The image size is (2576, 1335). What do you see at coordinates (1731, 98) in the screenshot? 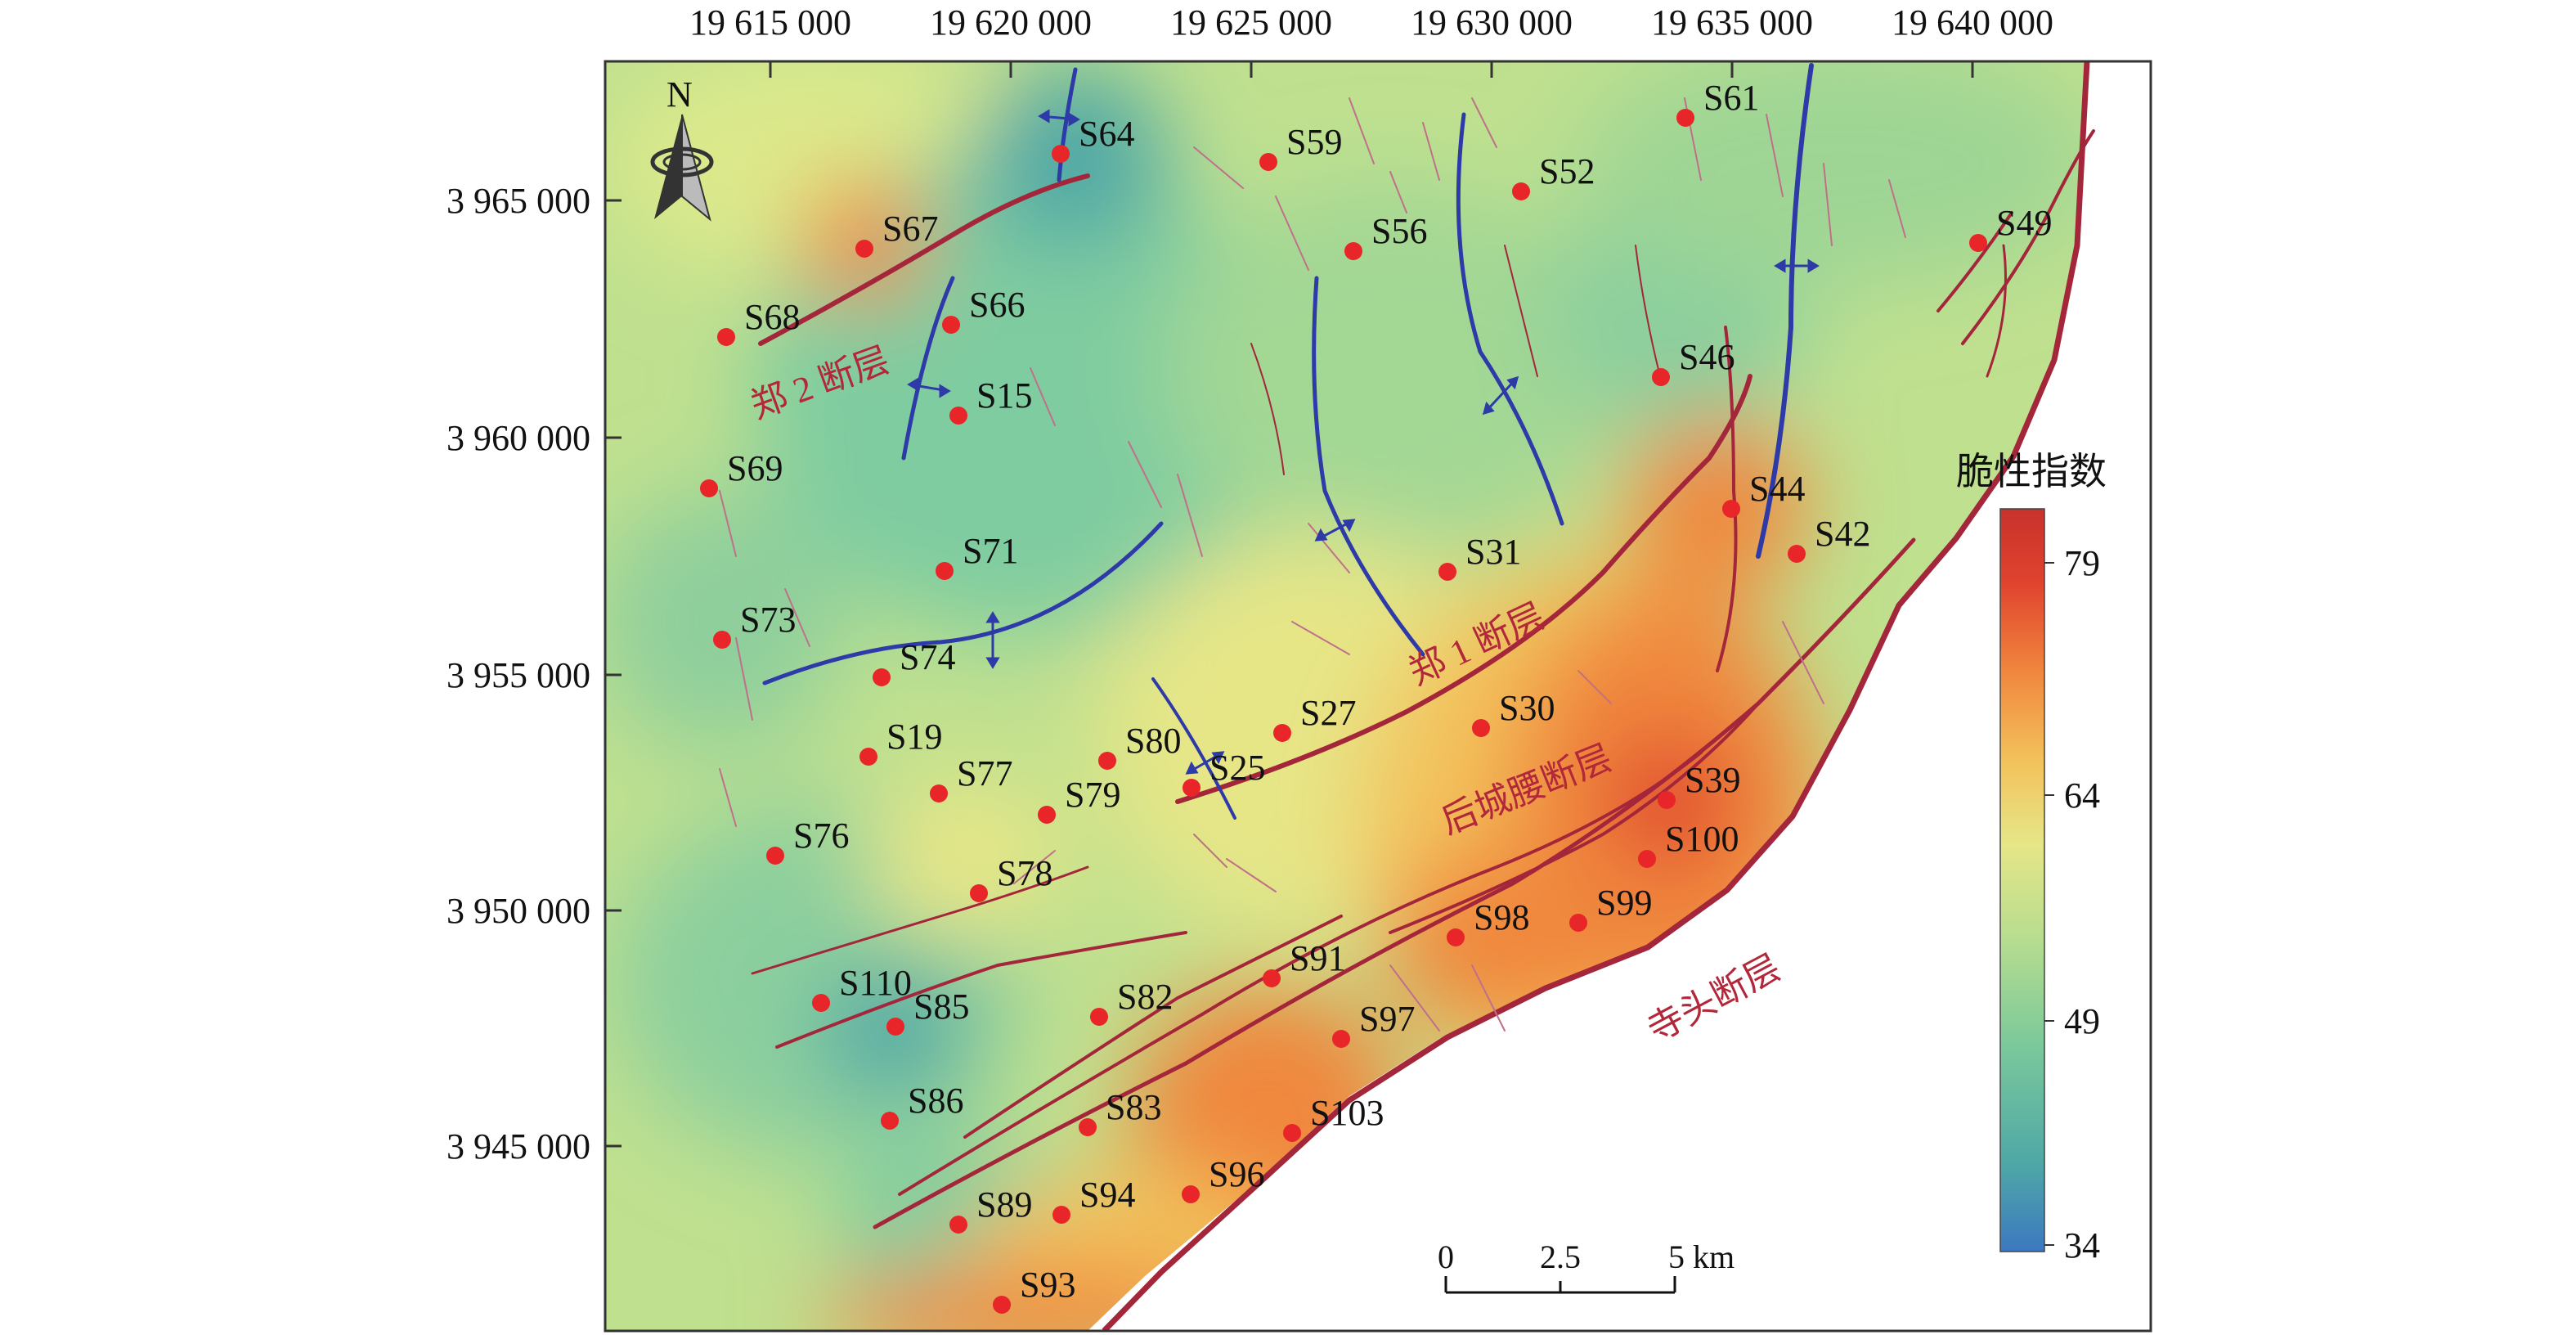
I see `well-label: S61` at bounding box center [1731, 98].